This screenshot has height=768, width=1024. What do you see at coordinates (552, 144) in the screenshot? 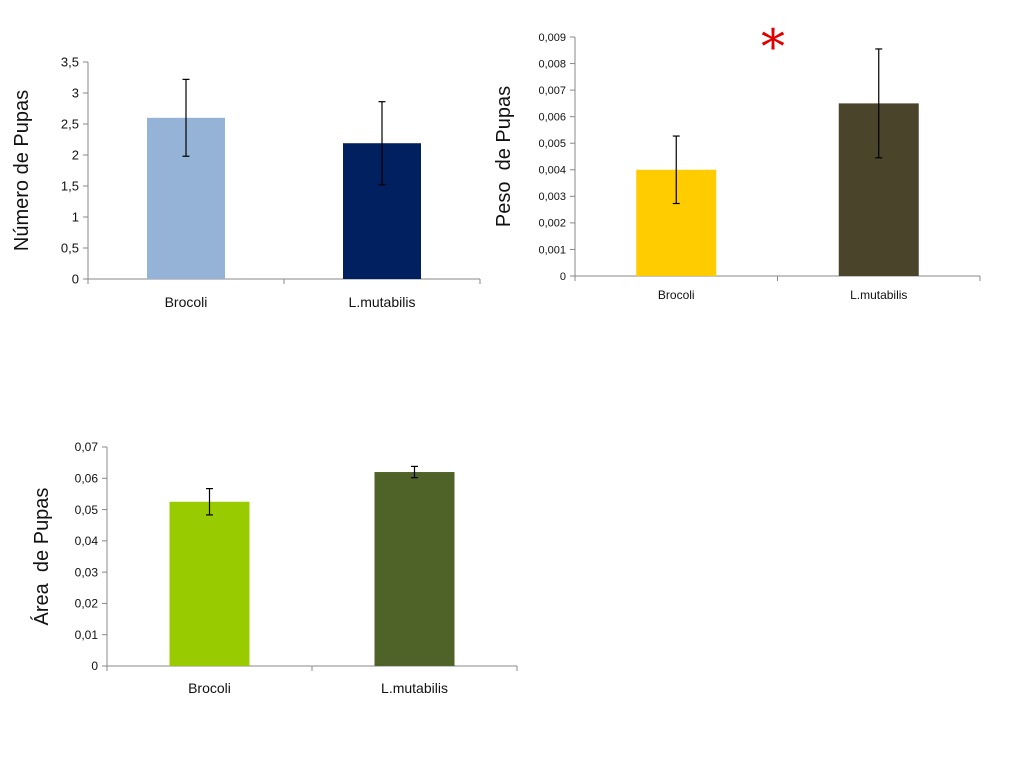
I see `y-tick-label: 0,005` at bounding box center [552, 144].